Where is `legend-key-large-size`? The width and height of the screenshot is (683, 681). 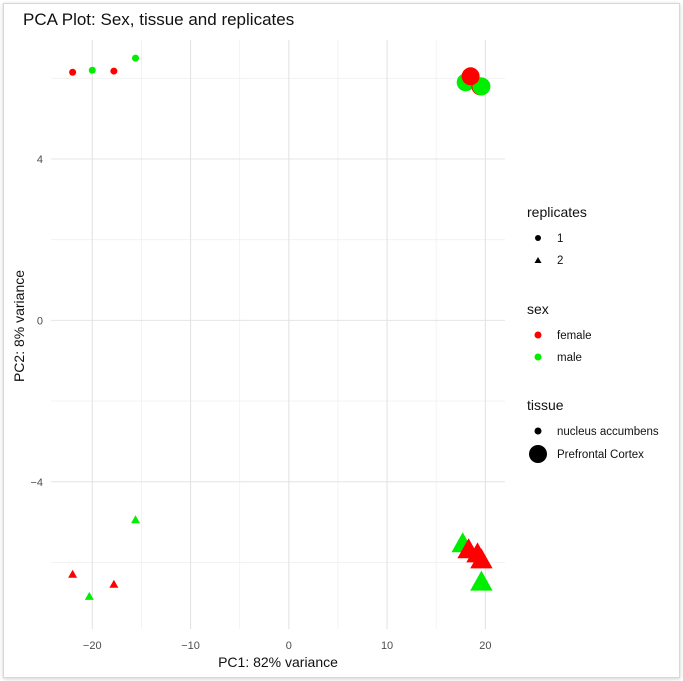 legend-key-large-size is located at coordinates (538, 454).